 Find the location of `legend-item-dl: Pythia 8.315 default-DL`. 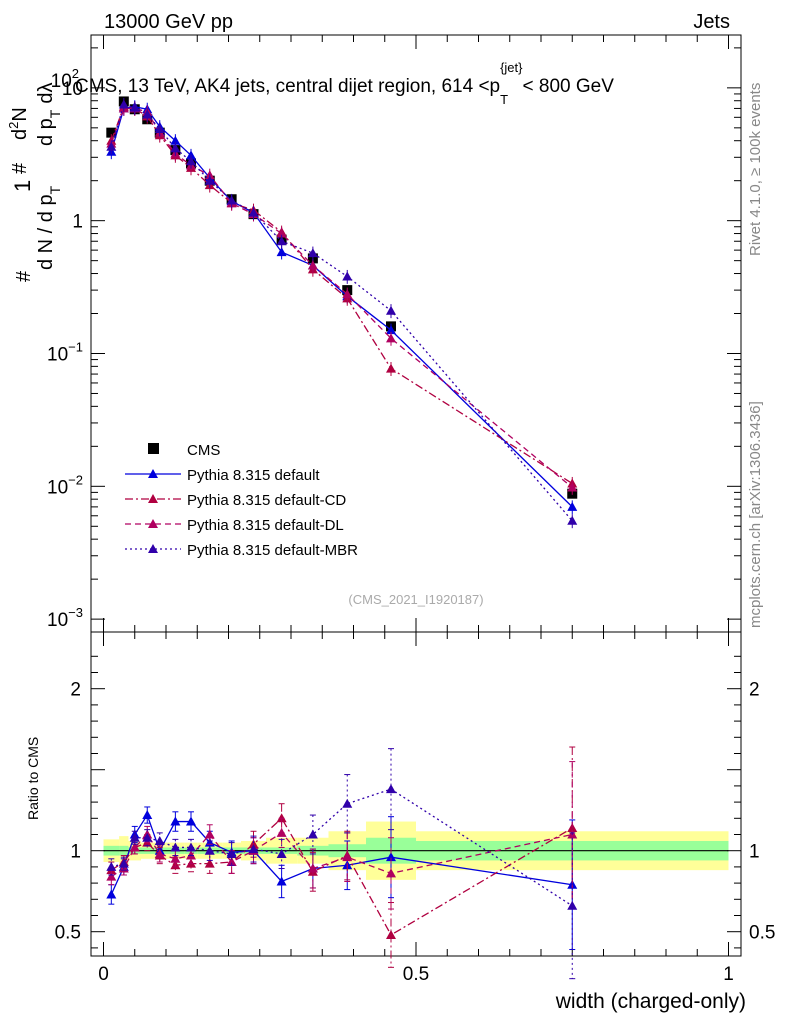

legend-item-dl: Pythia 8.315 default-DL is located at coordinates (234, 525).